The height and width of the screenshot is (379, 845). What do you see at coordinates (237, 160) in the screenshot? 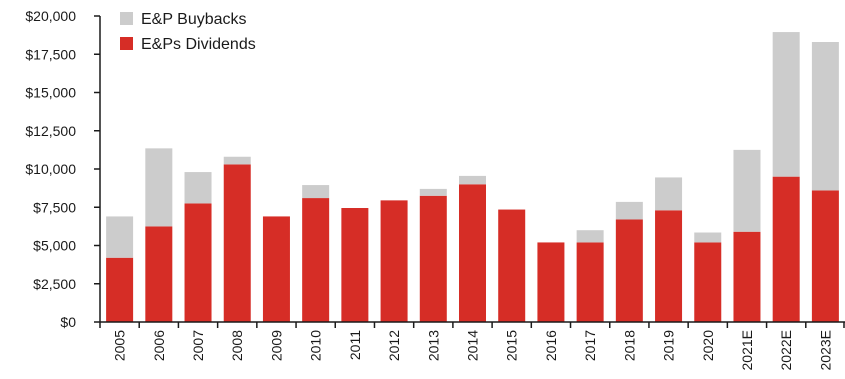
I see `buybacks-bar-2008` at bounding box center [237, 160].